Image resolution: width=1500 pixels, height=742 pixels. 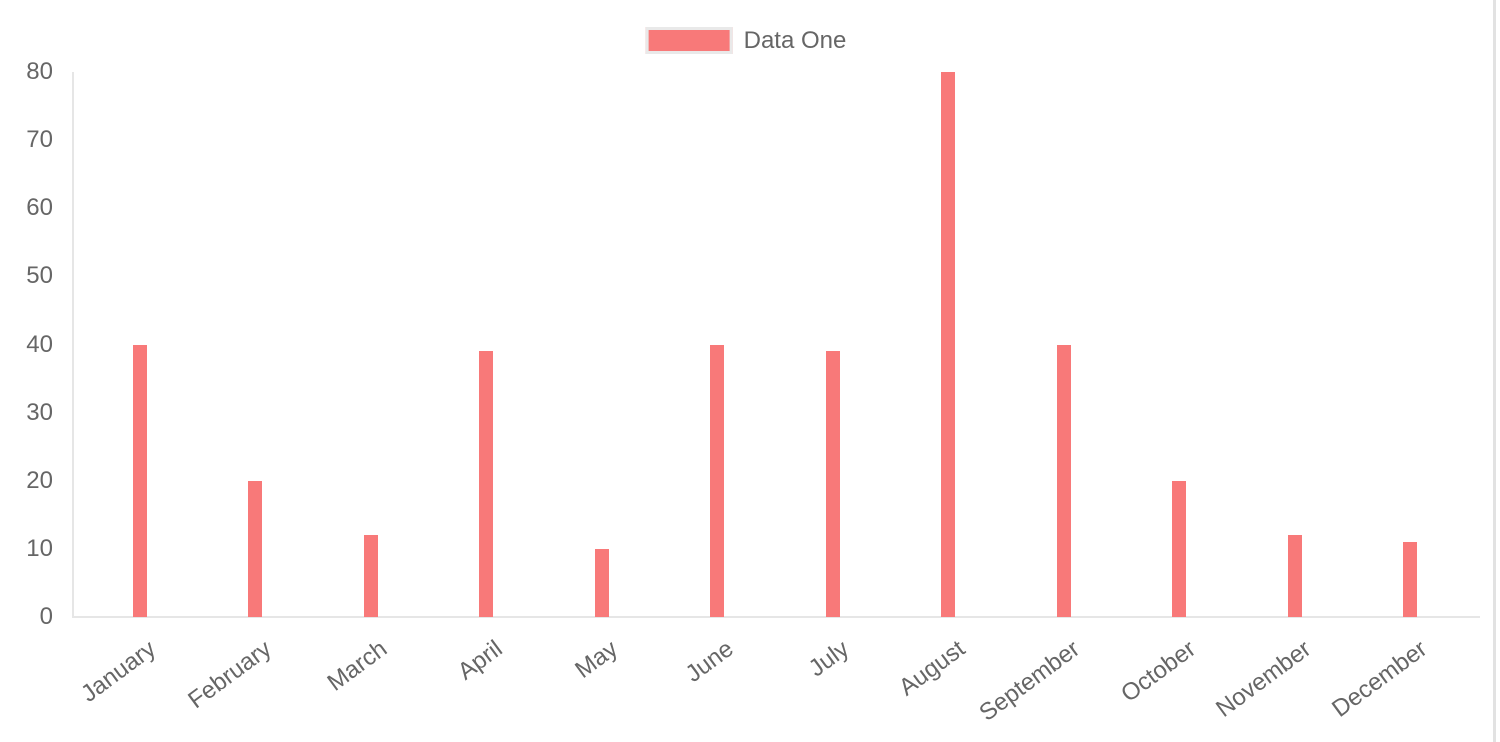 What do you see at coordinates (39, 208) in the screenshot?
I see `y-axis-tick-label-60: 60` at bounding box center [39, 208].